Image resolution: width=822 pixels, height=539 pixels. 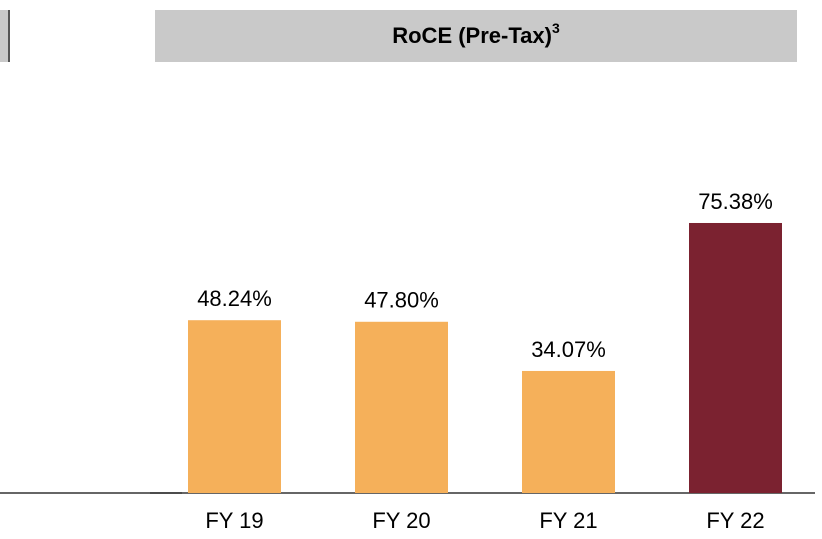 I want to click on title-text: RoCE (Pre-Tax), so click(x=472, y=35).